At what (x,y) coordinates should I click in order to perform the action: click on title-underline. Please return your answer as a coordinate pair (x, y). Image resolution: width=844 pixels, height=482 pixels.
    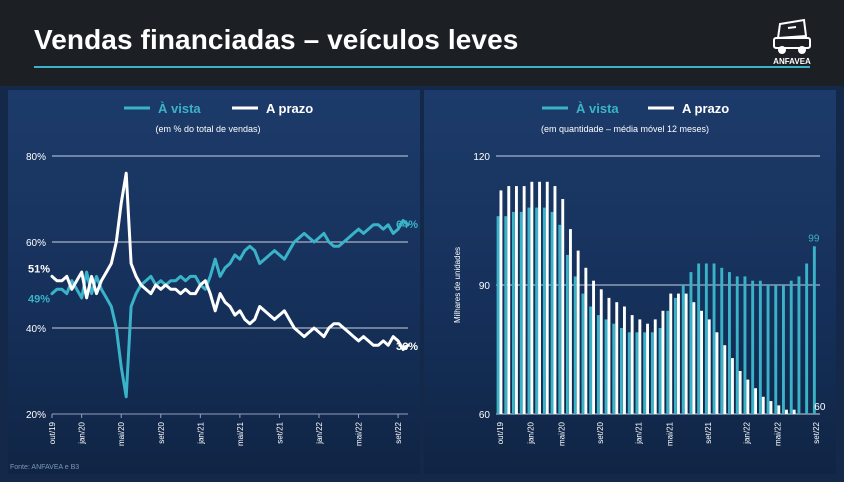
    Looking at the image, I should click on (422, 67).